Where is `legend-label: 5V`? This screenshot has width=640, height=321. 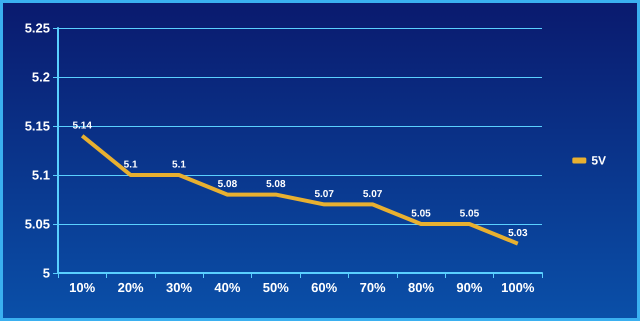 legend-label: 5V is located at coordinates (598, 161).